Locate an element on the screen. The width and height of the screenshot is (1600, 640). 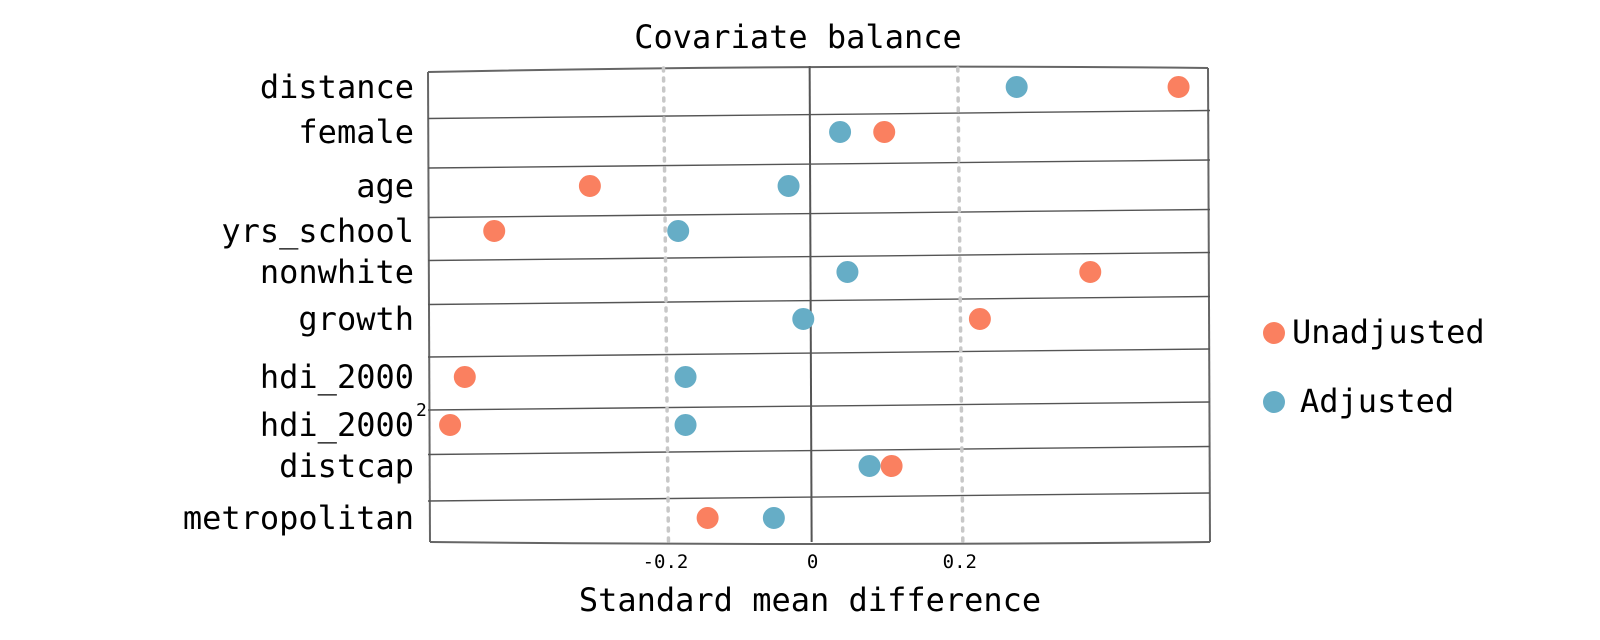
x-axis-label: Standard mean difference is located at coordinates (810, 600).